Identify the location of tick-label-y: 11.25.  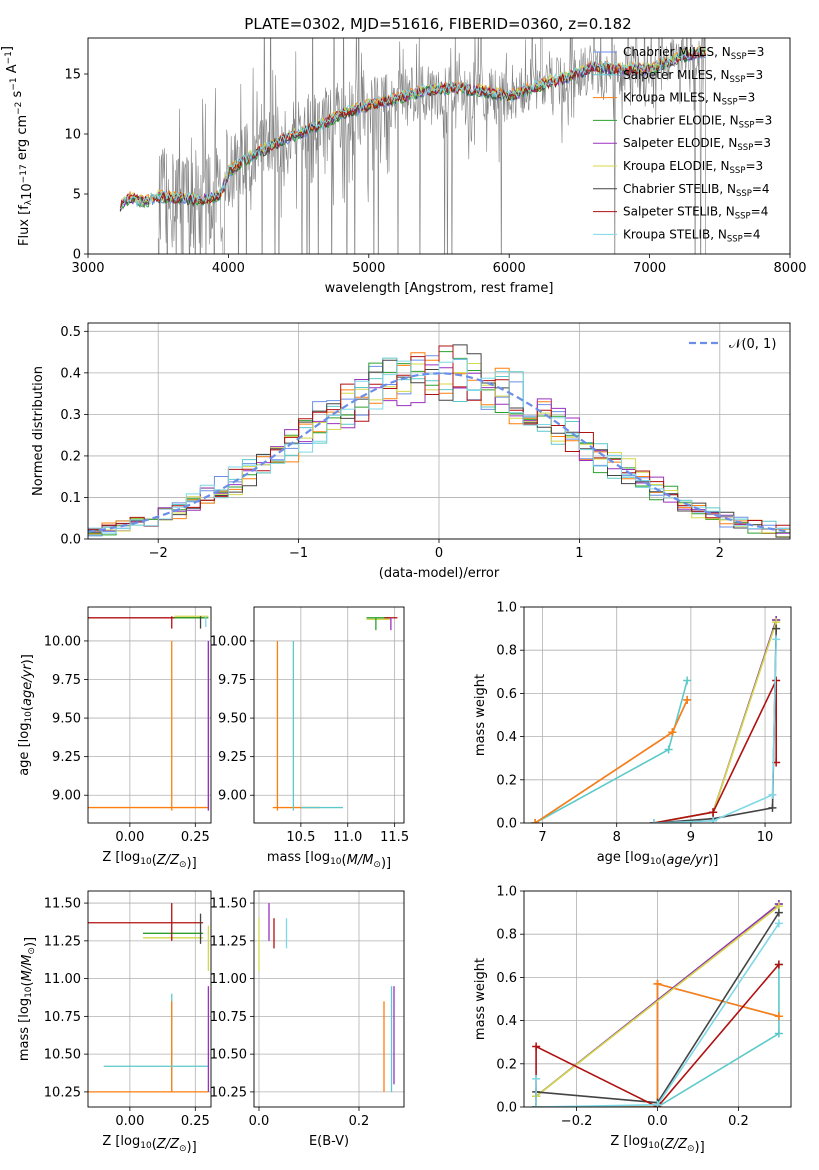
(228, 941).